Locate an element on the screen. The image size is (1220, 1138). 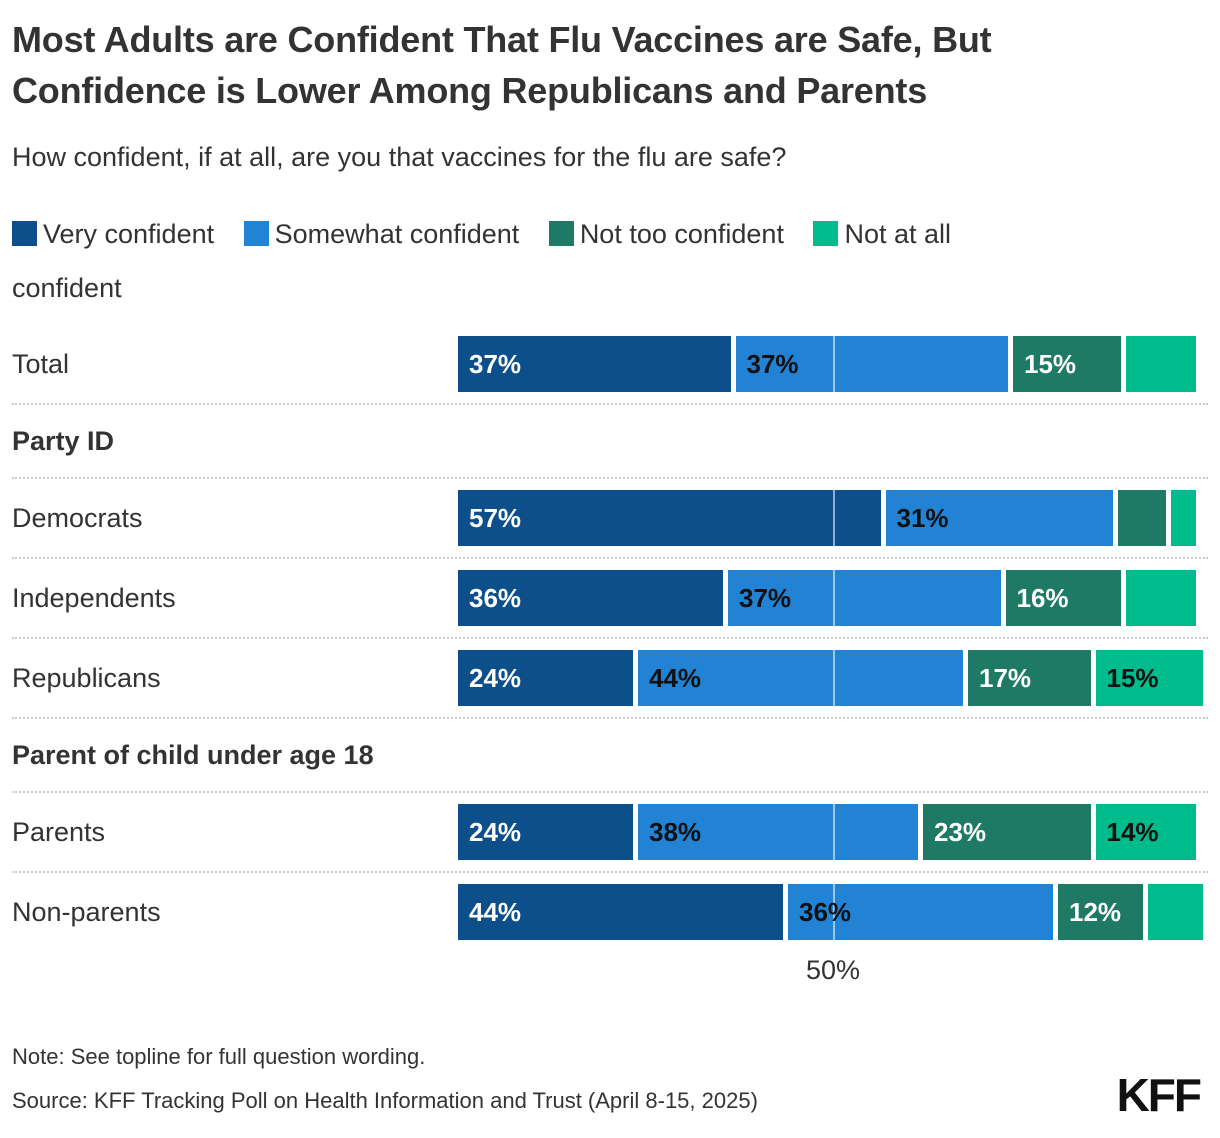
section-header: Parent of child under age 18 is located at coordinates (610, 756).